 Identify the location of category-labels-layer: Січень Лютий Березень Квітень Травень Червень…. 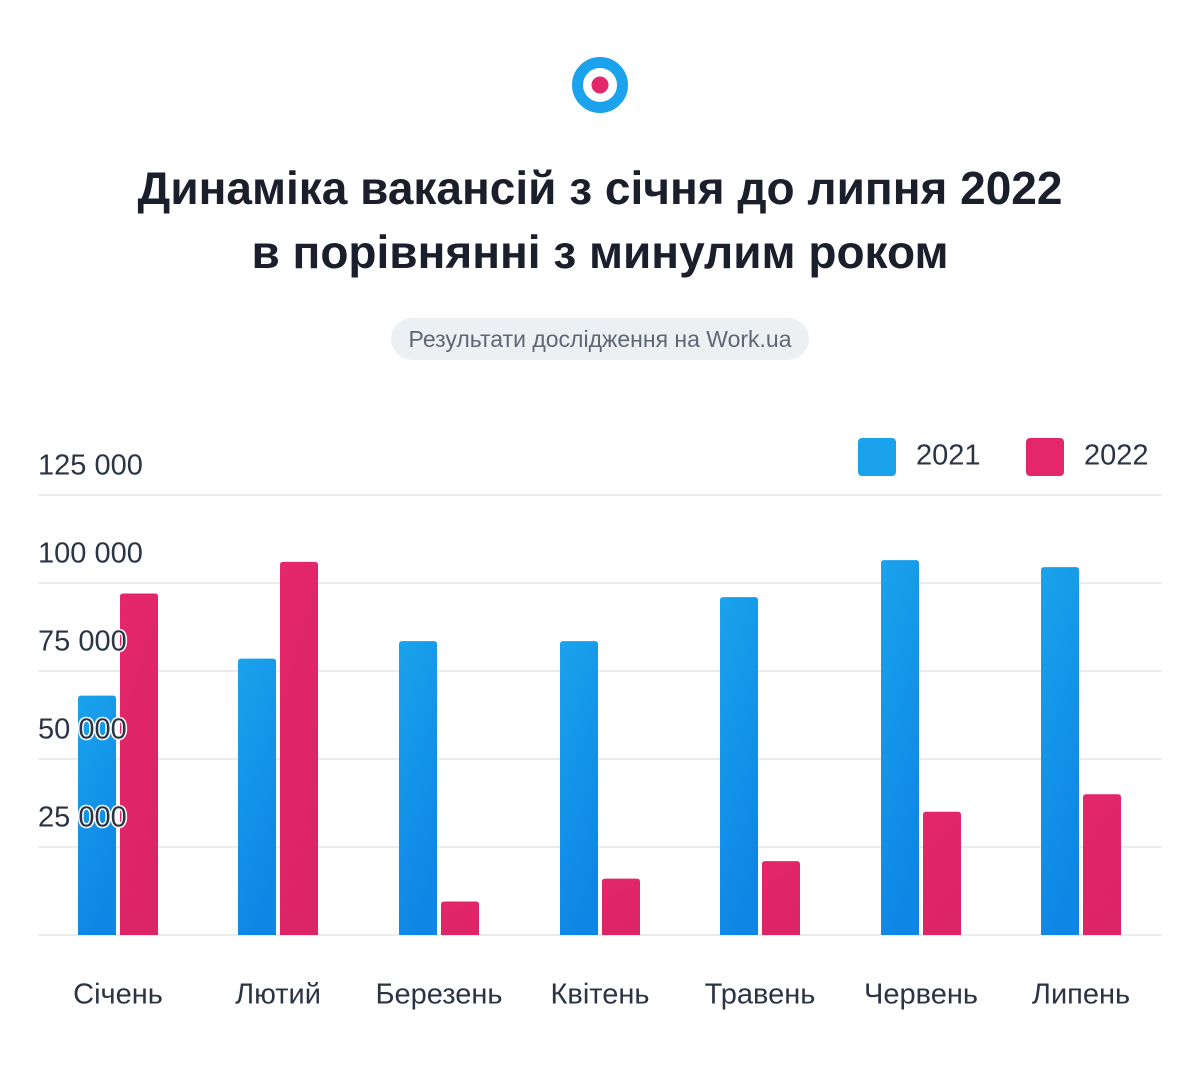
(601, 995).